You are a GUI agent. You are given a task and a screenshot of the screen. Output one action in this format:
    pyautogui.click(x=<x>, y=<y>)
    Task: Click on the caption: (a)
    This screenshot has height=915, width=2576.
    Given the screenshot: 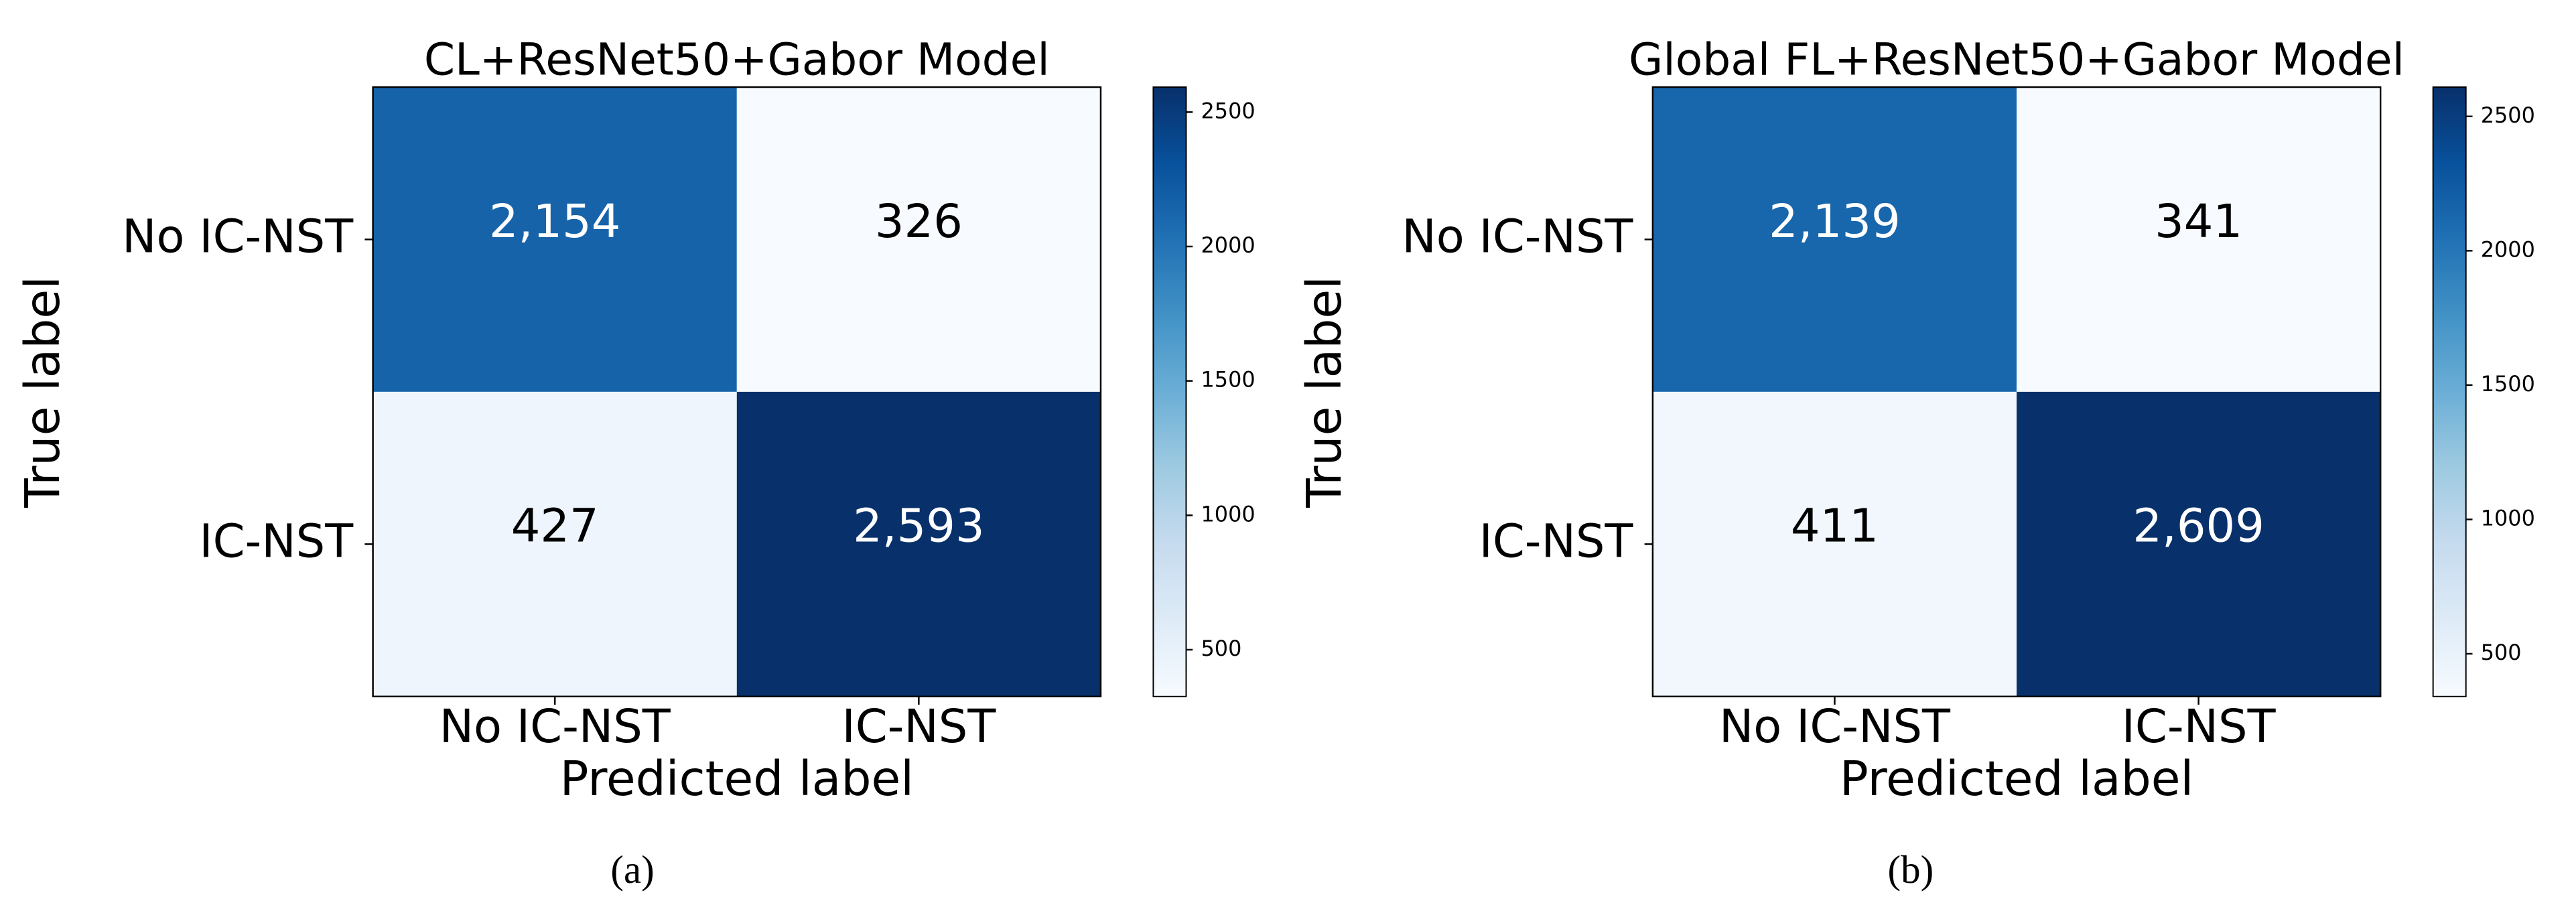 What is the action you would take?
    pyautogui.click(x=632, y=870)
    